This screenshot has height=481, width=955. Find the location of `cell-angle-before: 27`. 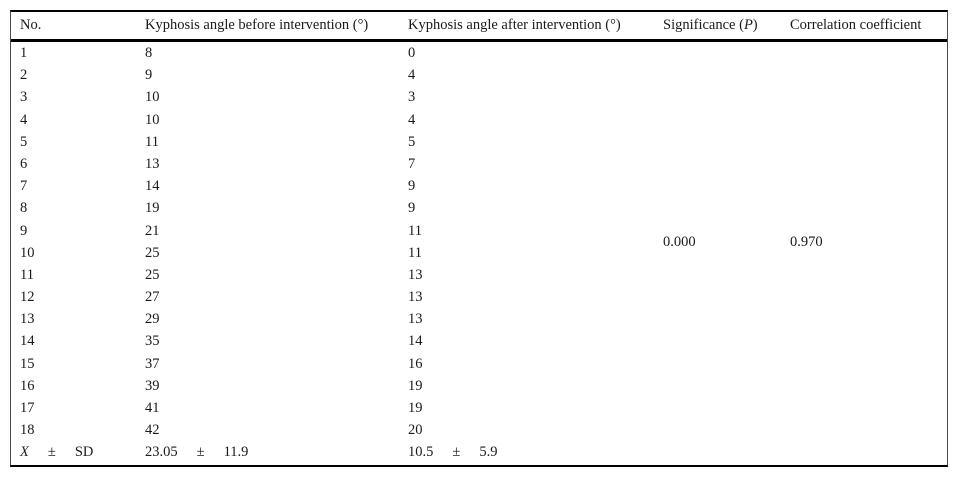

cell-angle-before: 27 is located at coordinates (152, 297).